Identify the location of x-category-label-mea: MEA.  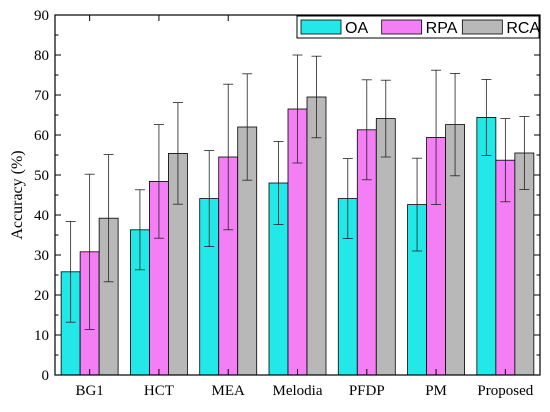
(229, 391).